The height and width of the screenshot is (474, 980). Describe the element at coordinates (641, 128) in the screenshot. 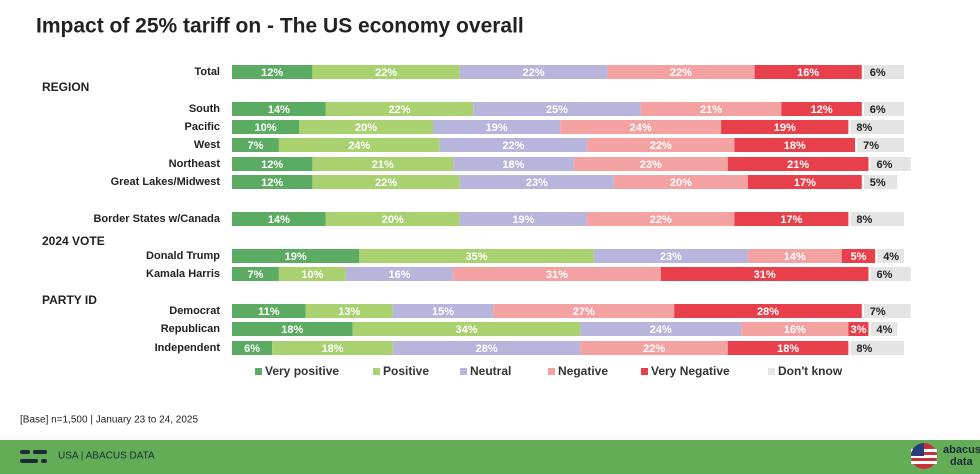

I see `data-label: 24%` at that location.